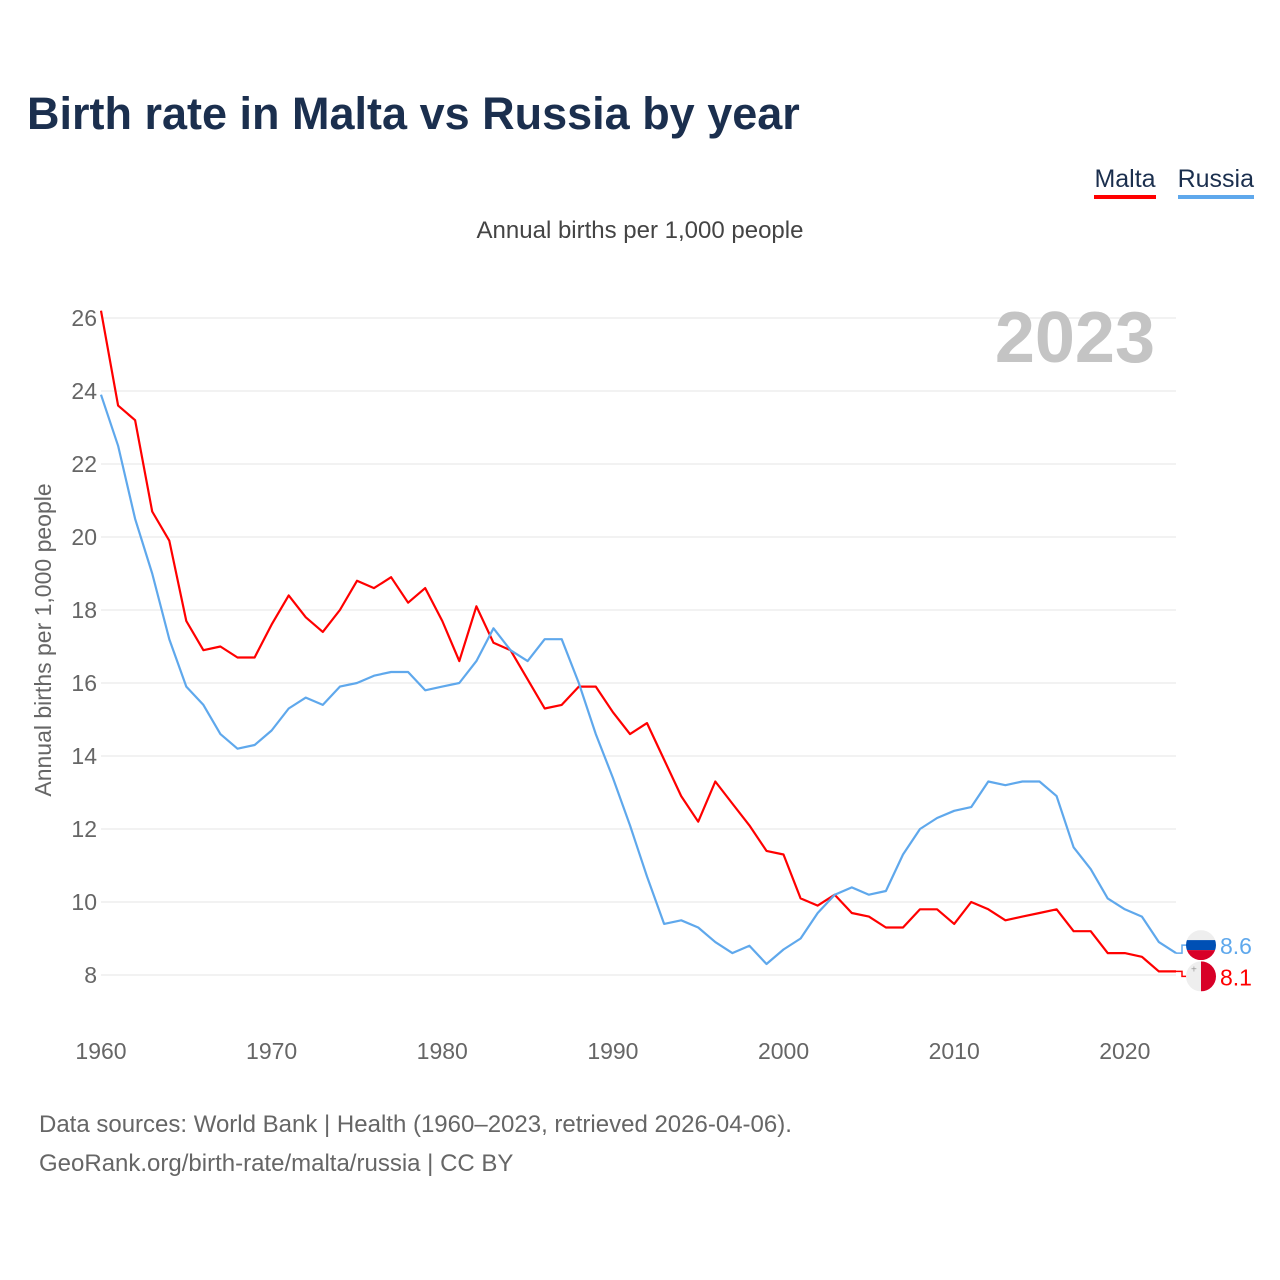 Image resolution: width=1280 pixels, height=1280 pixels. Describe the element at coordinates (84, 391) in the screenshot. I see `y-tick-label: 24` at that location.